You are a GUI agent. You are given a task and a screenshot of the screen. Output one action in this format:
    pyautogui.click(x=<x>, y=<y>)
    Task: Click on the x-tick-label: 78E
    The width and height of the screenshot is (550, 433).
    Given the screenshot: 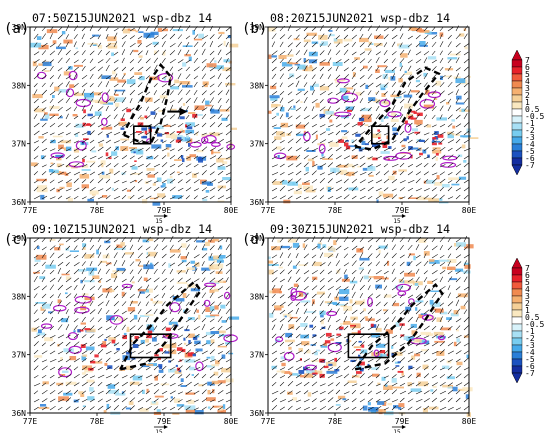 What is the action you would take?
    pyautogui.click(x=97, y=421)
    